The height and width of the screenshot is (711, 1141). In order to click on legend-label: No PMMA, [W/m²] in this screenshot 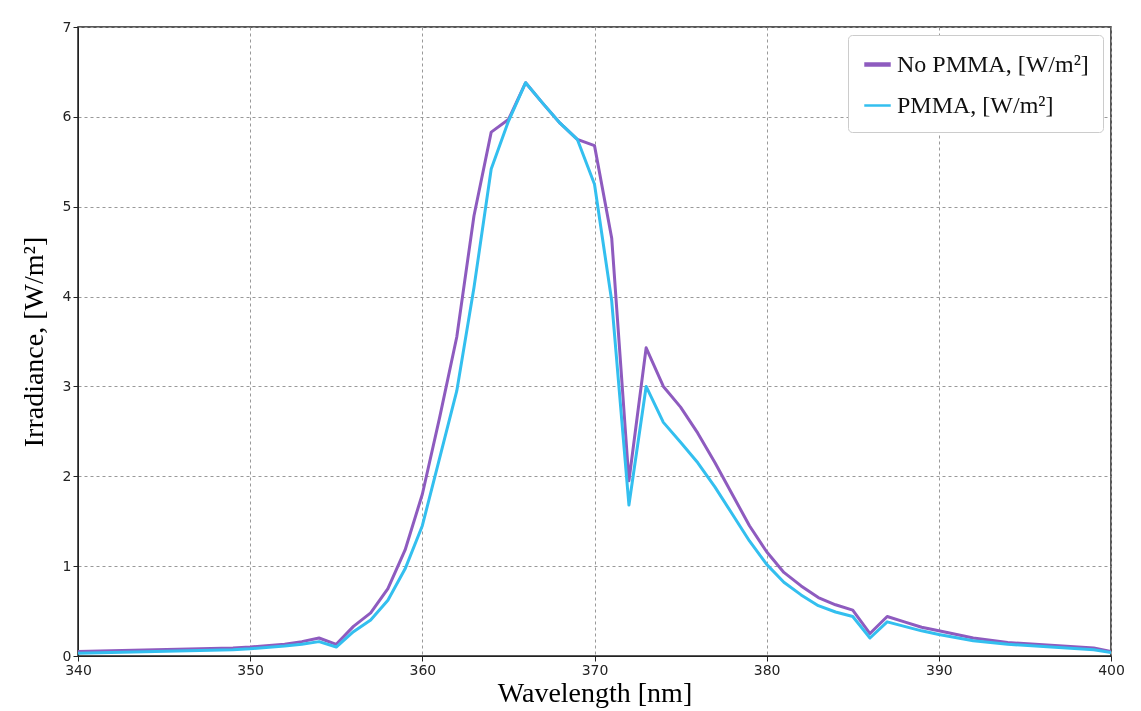, I will do `click(993, 63)`.